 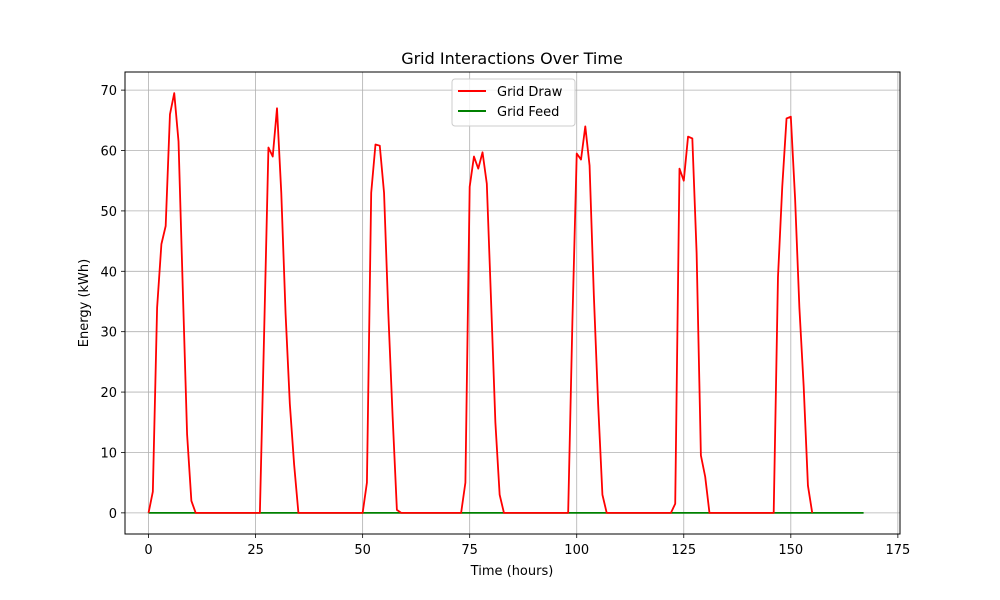 What do you see at coordinates (108, 333) in the screenshot?
I see `y-tick-label: 30` at bounding box center [108, 333].